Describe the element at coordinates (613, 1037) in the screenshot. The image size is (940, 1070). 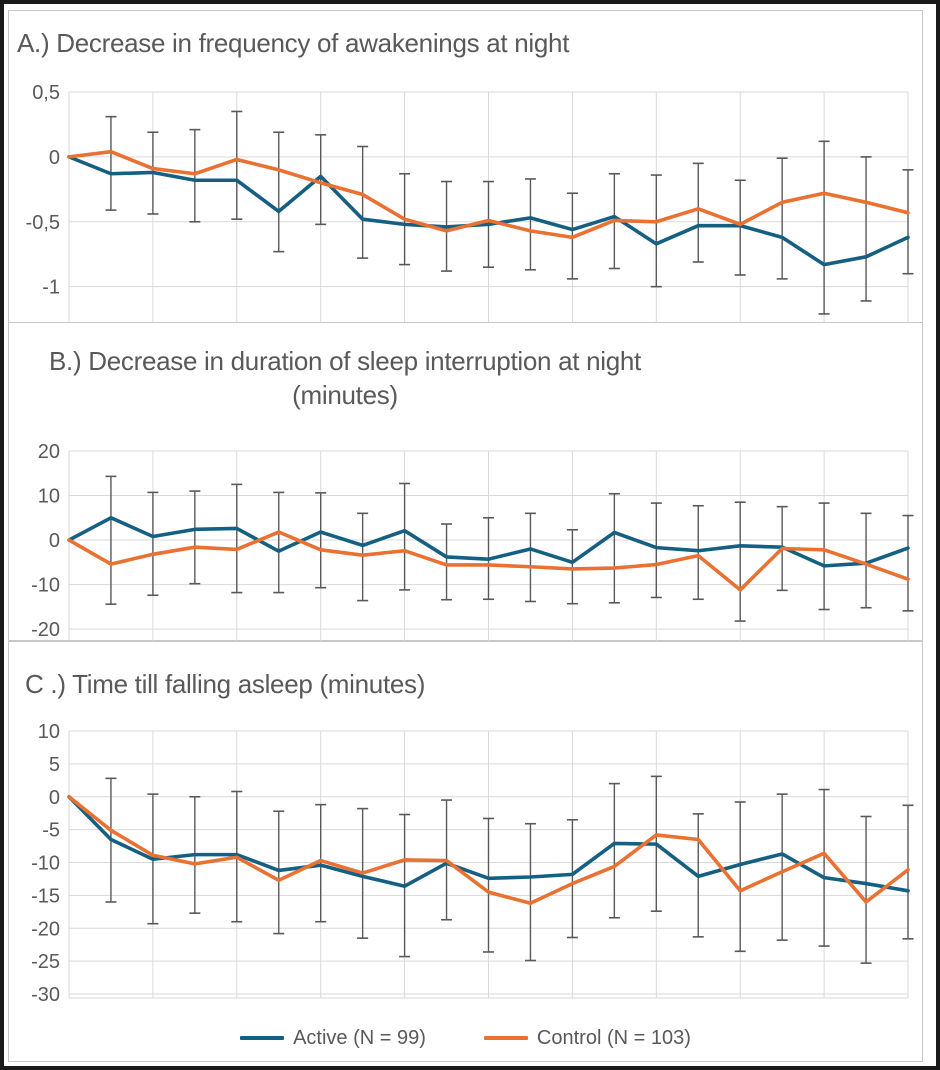
I see `legend-label-control: Control (N = 103)` at that location.